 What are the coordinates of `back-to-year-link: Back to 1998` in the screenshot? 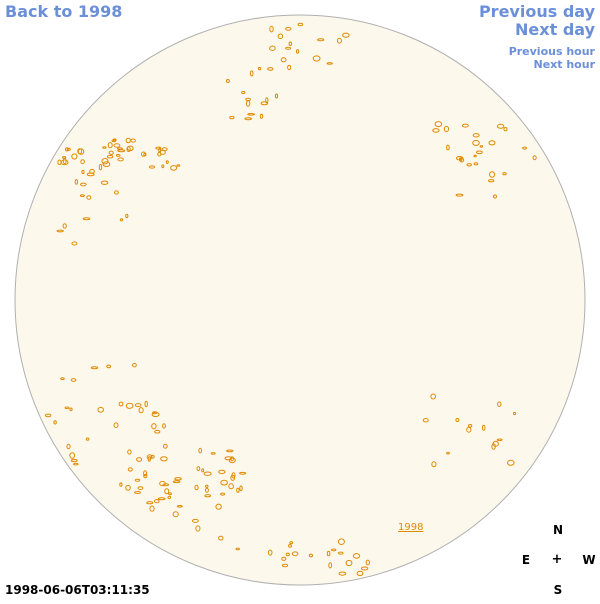 It's located at (64, 11).